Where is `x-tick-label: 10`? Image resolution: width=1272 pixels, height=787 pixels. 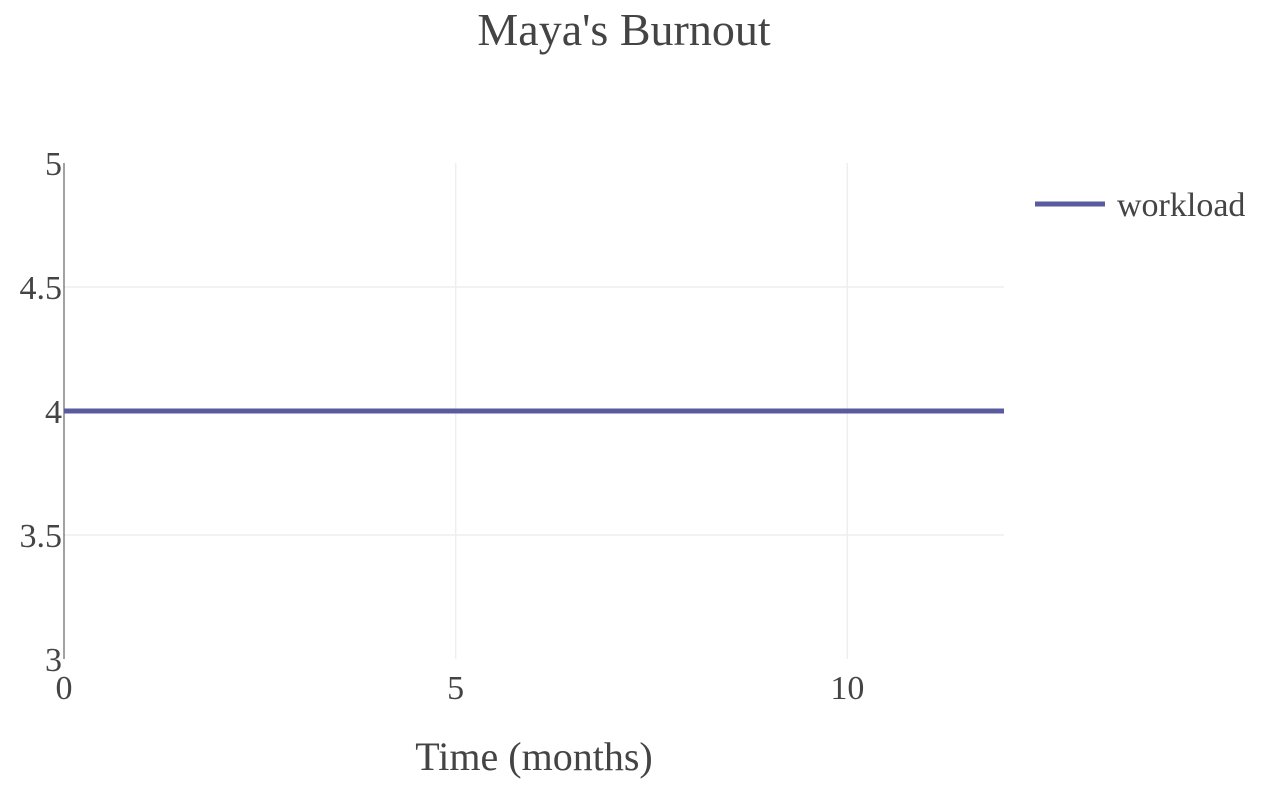 x-tick-label: 10 is located at coordinates (847, 688).